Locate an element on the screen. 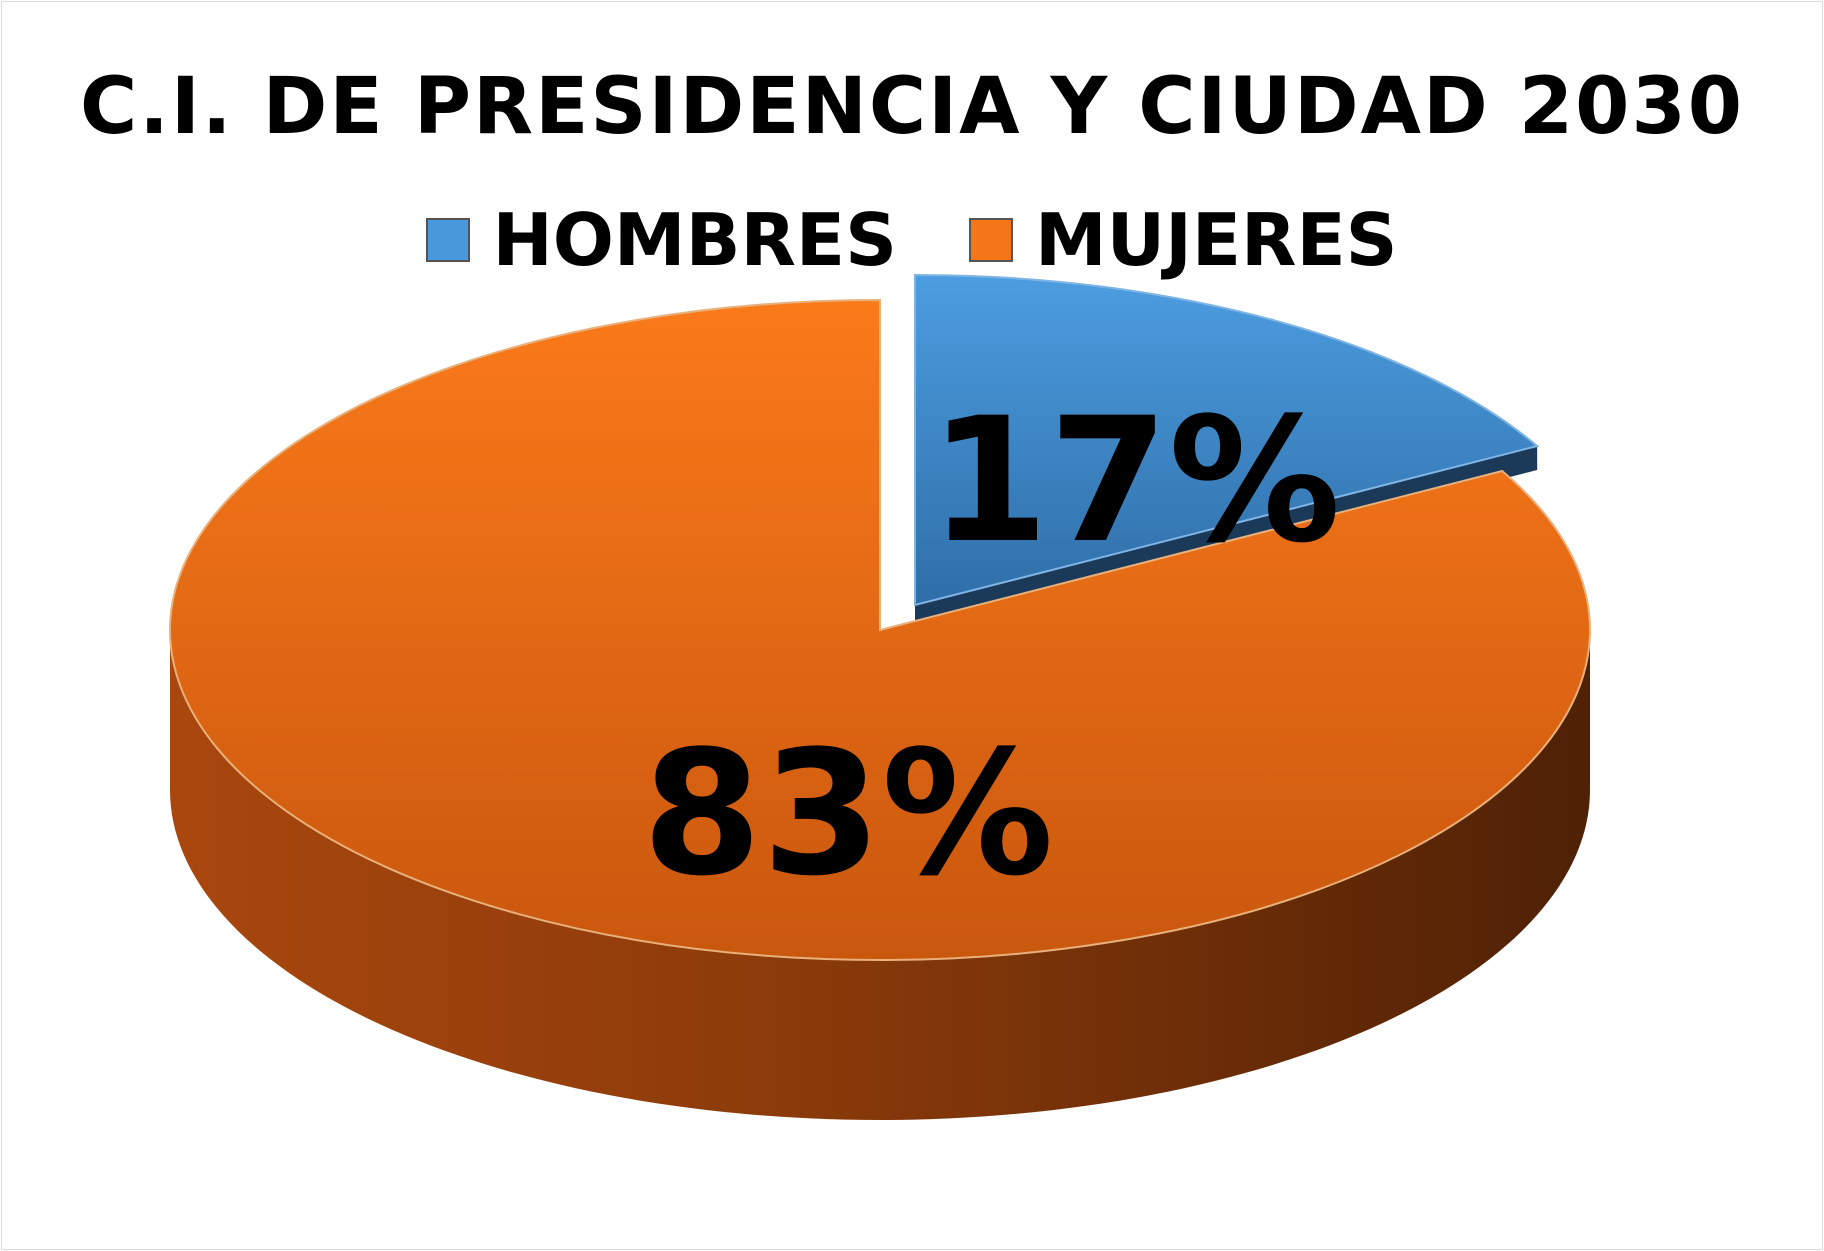 The width and height of the screenshot is (1824, 1251). data-label-hombres: 17% is located at coordinates (1135, 480).